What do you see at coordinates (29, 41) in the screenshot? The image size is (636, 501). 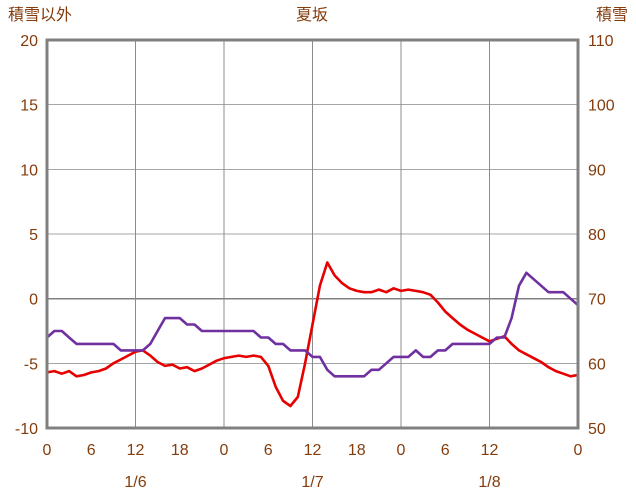 I see `left-axis-tick-label: 20` at bounding box center [29, 41].